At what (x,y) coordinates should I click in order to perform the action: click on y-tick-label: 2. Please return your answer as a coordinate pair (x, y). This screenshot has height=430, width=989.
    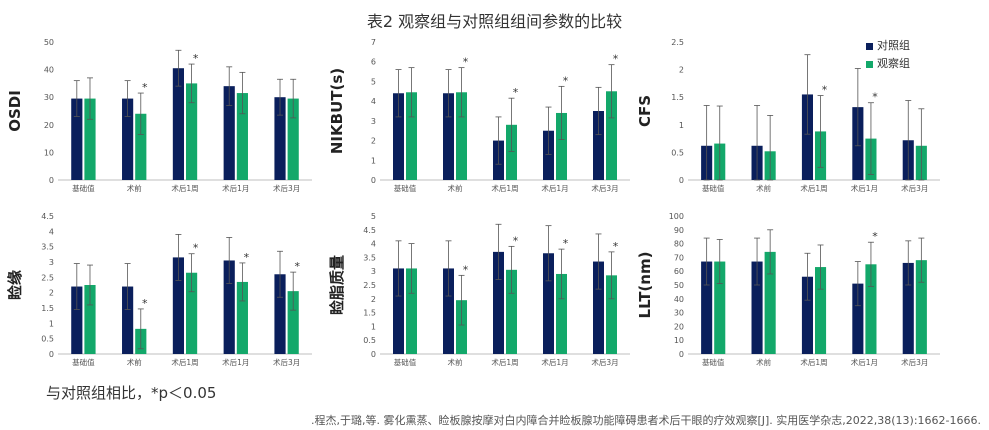
    Looking at the image, I should click on (373, 299).